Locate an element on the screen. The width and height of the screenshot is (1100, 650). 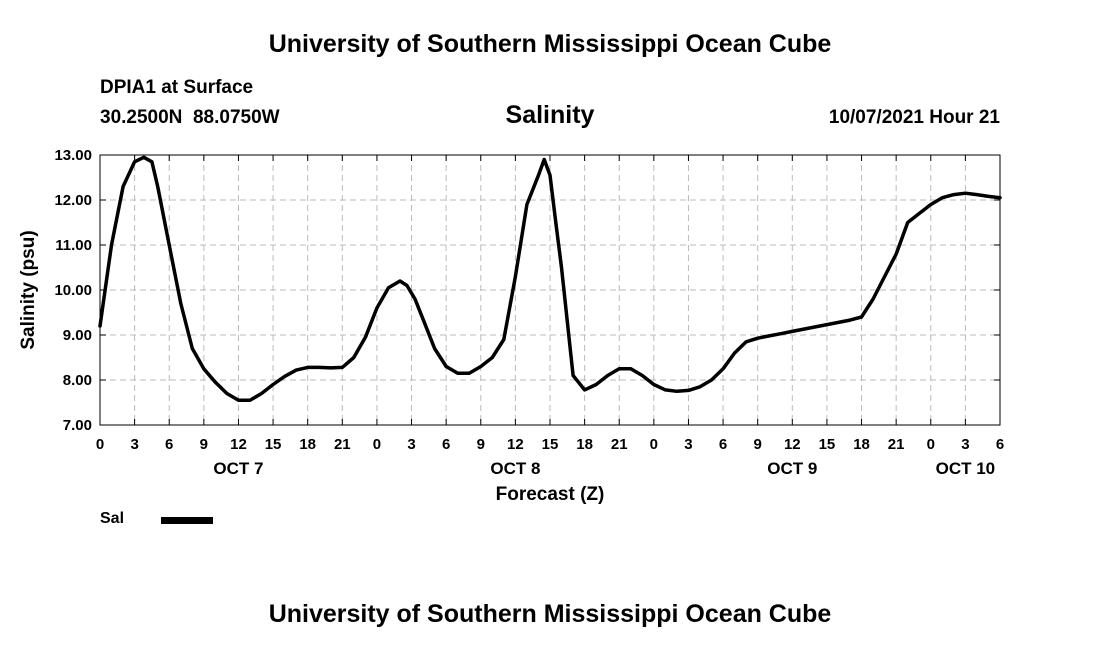
y-tick-label: 7.00 is located at coordinates (77, 425).